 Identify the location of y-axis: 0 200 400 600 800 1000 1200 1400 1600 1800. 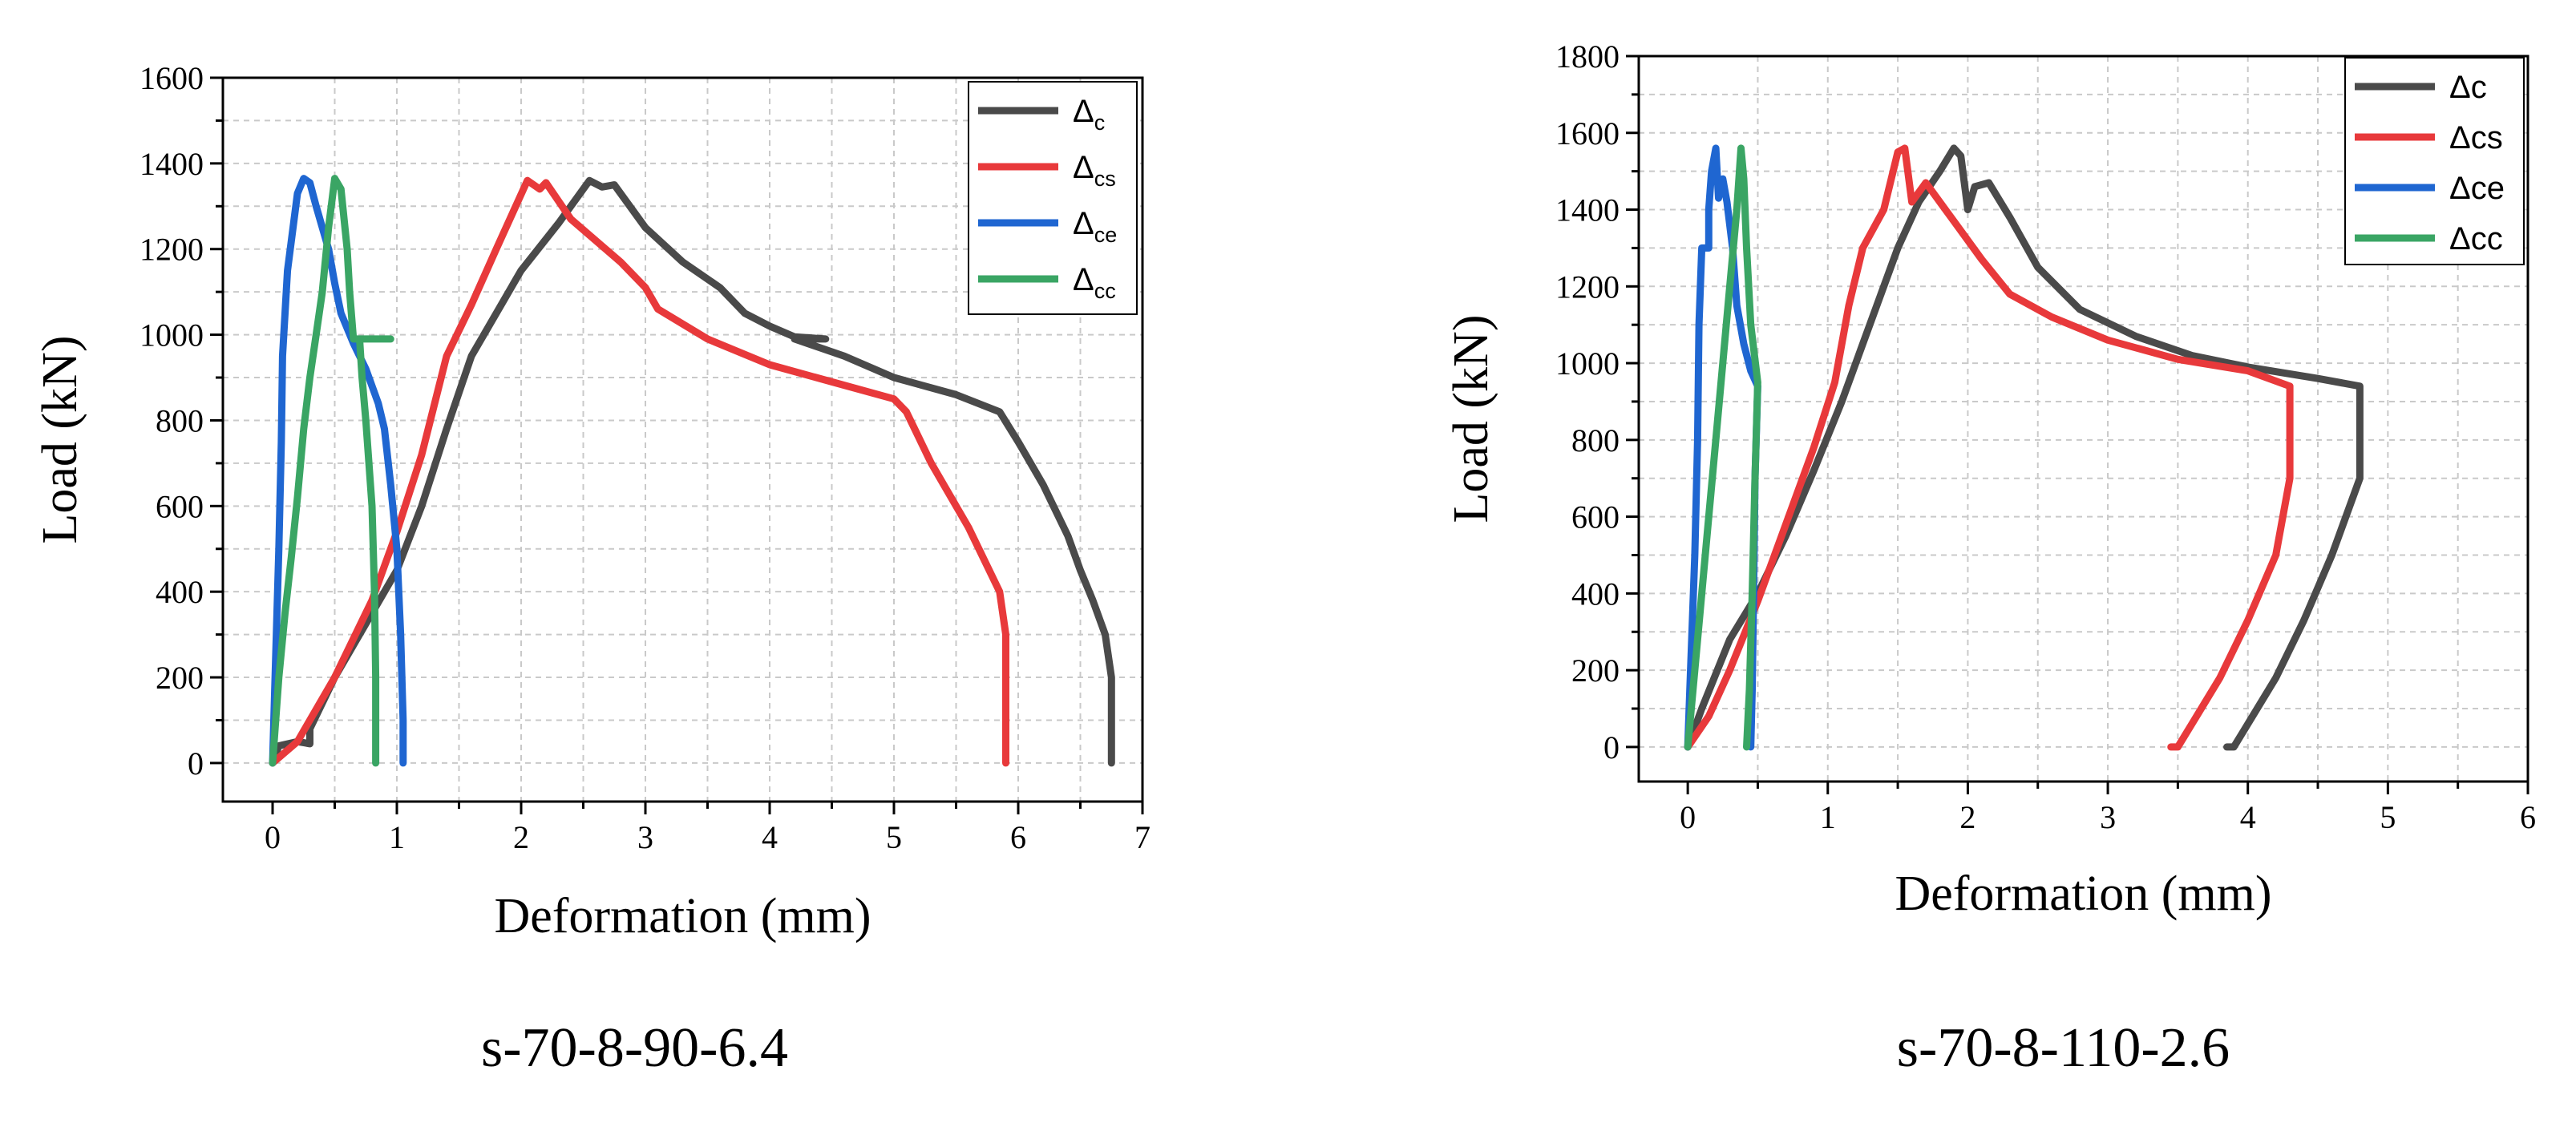
(1597, 402).